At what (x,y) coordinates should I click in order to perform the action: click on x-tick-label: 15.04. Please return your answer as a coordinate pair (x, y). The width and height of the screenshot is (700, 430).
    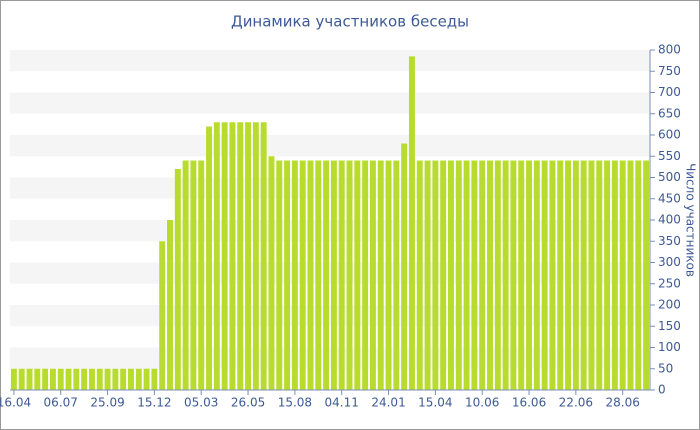
    Looking at the image, I should click on (435, 403).